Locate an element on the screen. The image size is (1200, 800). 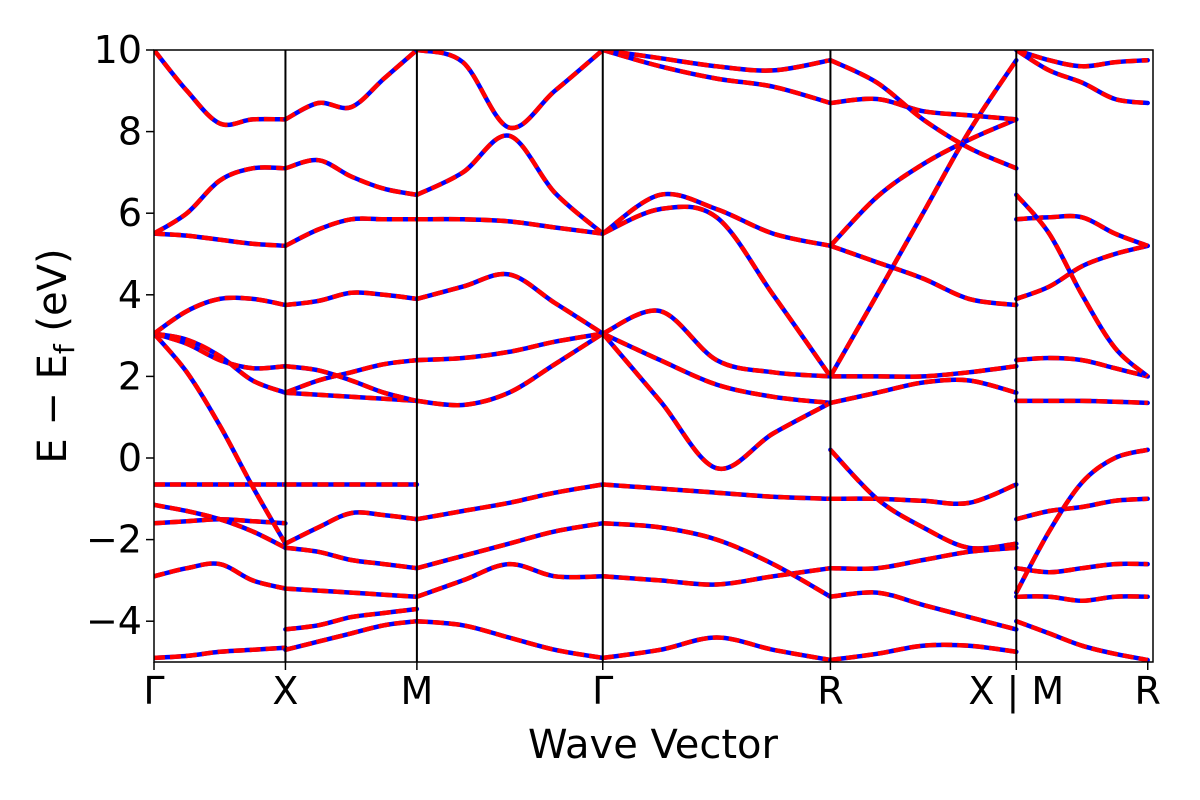
y-tick-label-5: 6 is located at coordinates (130, 213).